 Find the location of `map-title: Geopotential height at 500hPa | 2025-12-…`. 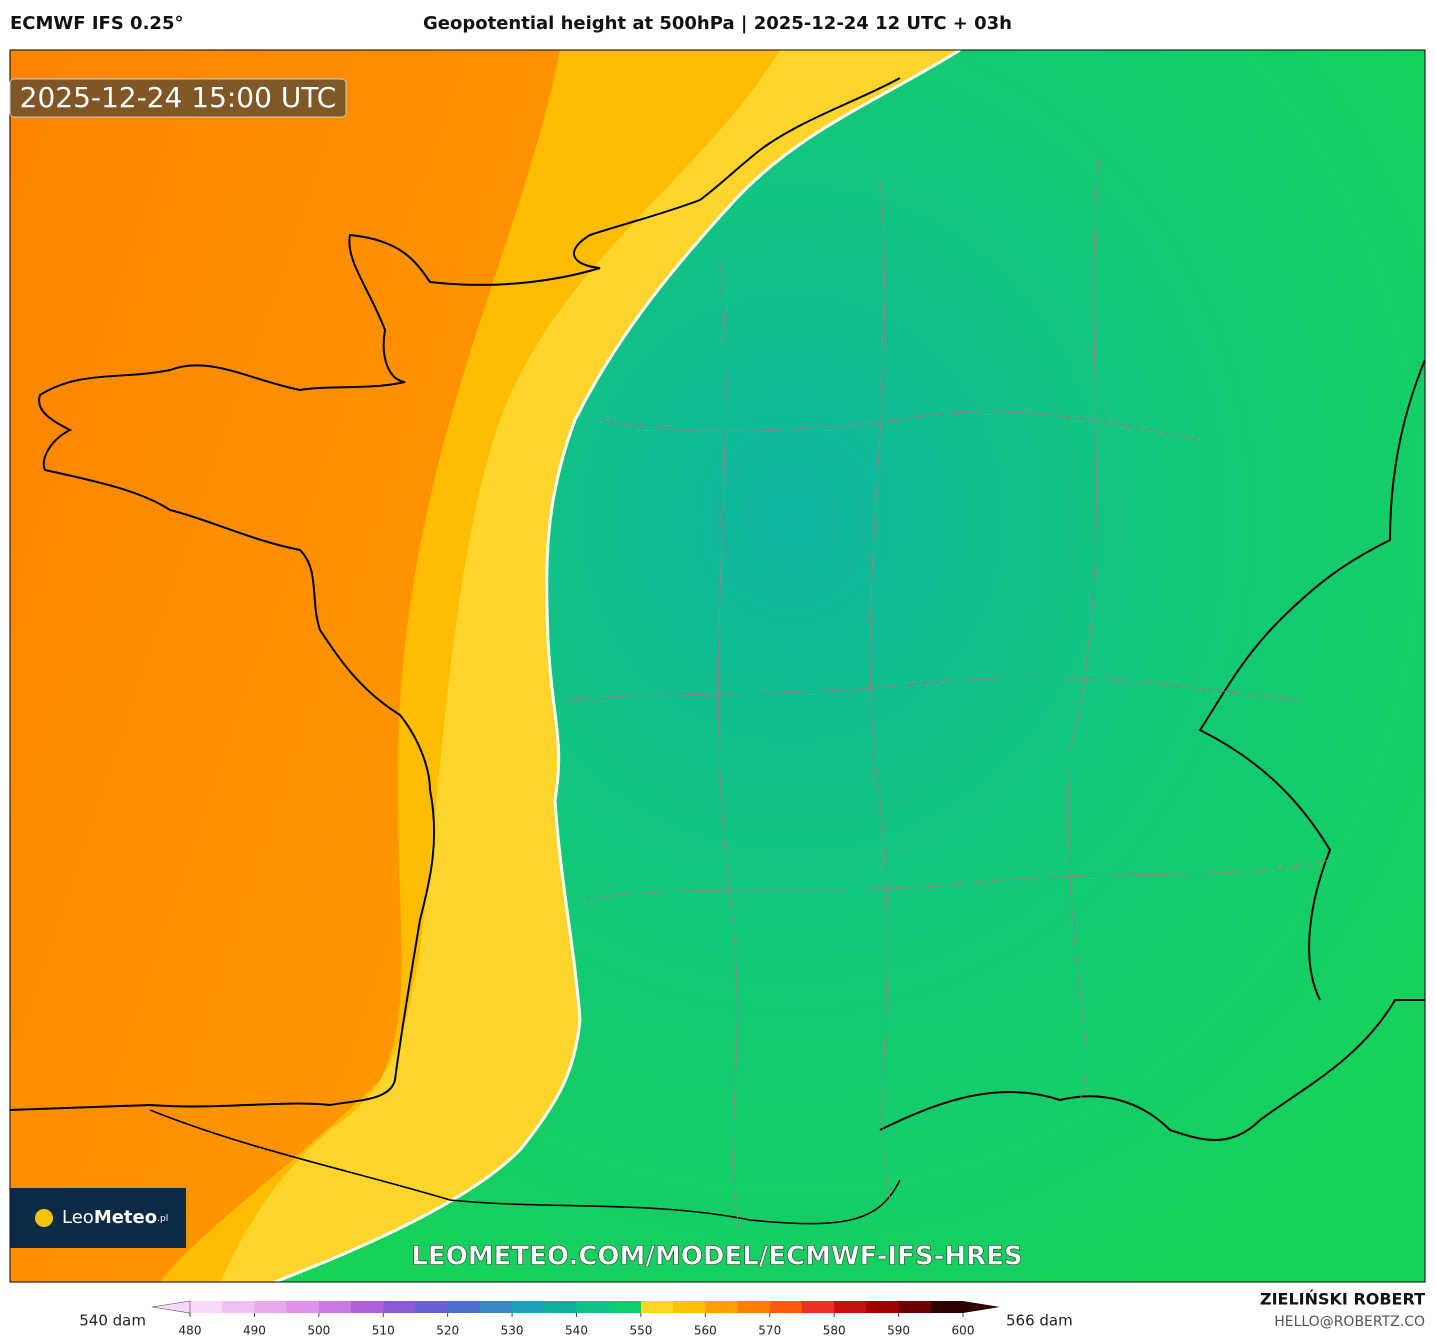

map-title: Geopotential height at 500hPa | 2025-12-… is located at coordinates (717, 23).